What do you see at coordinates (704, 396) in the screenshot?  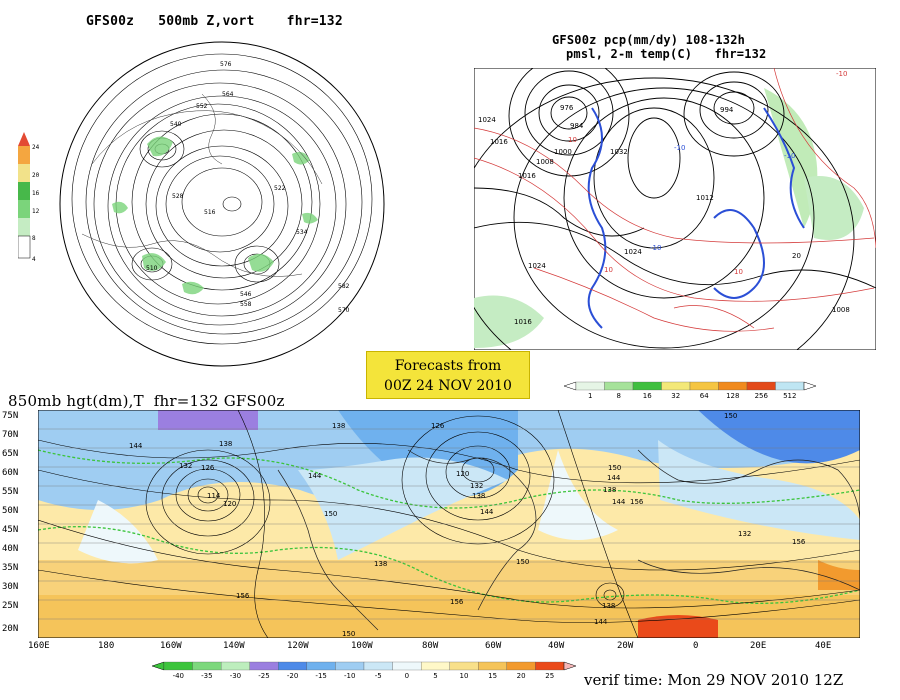 I see `pcp-cbar-label: 64` at bounding box center [704, 396].